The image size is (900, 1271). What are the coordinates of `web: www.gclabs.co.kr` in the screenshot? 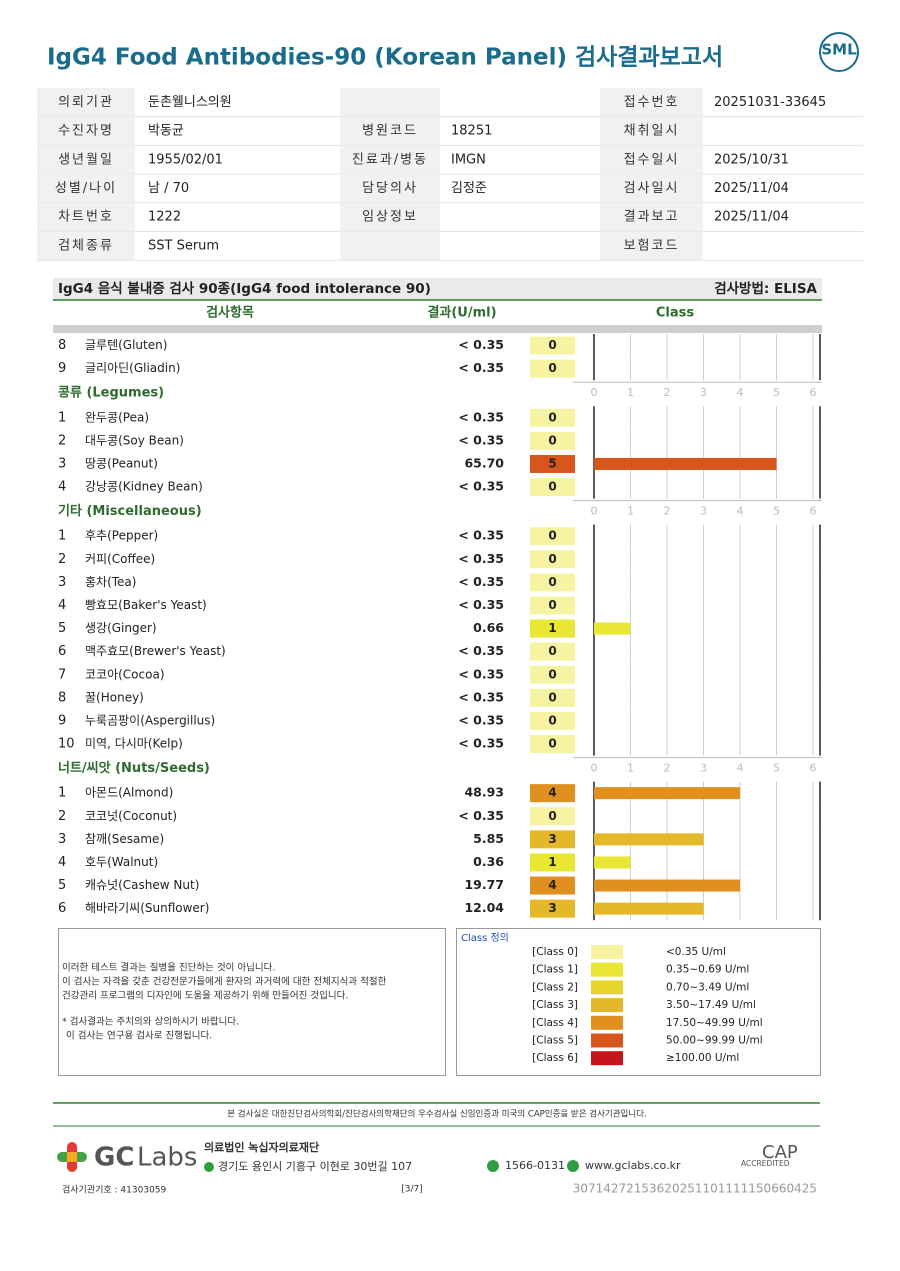 It's located at (633, 1165).